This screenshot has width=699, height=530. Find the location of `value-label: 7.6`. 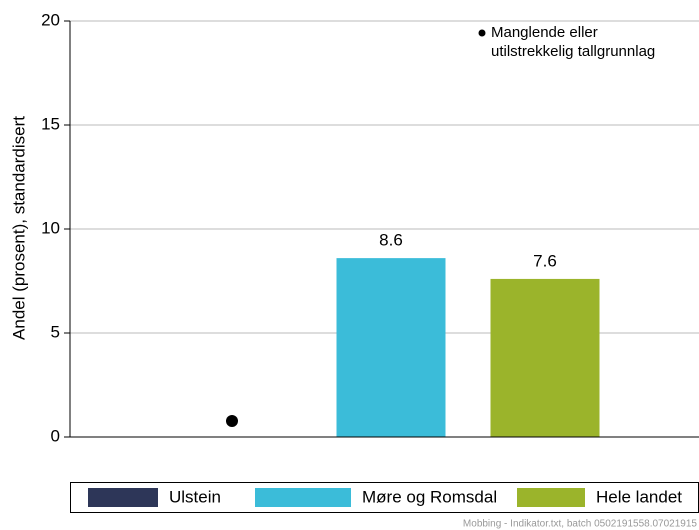

value-label: 7.6 is located at coordinates (545, 260).